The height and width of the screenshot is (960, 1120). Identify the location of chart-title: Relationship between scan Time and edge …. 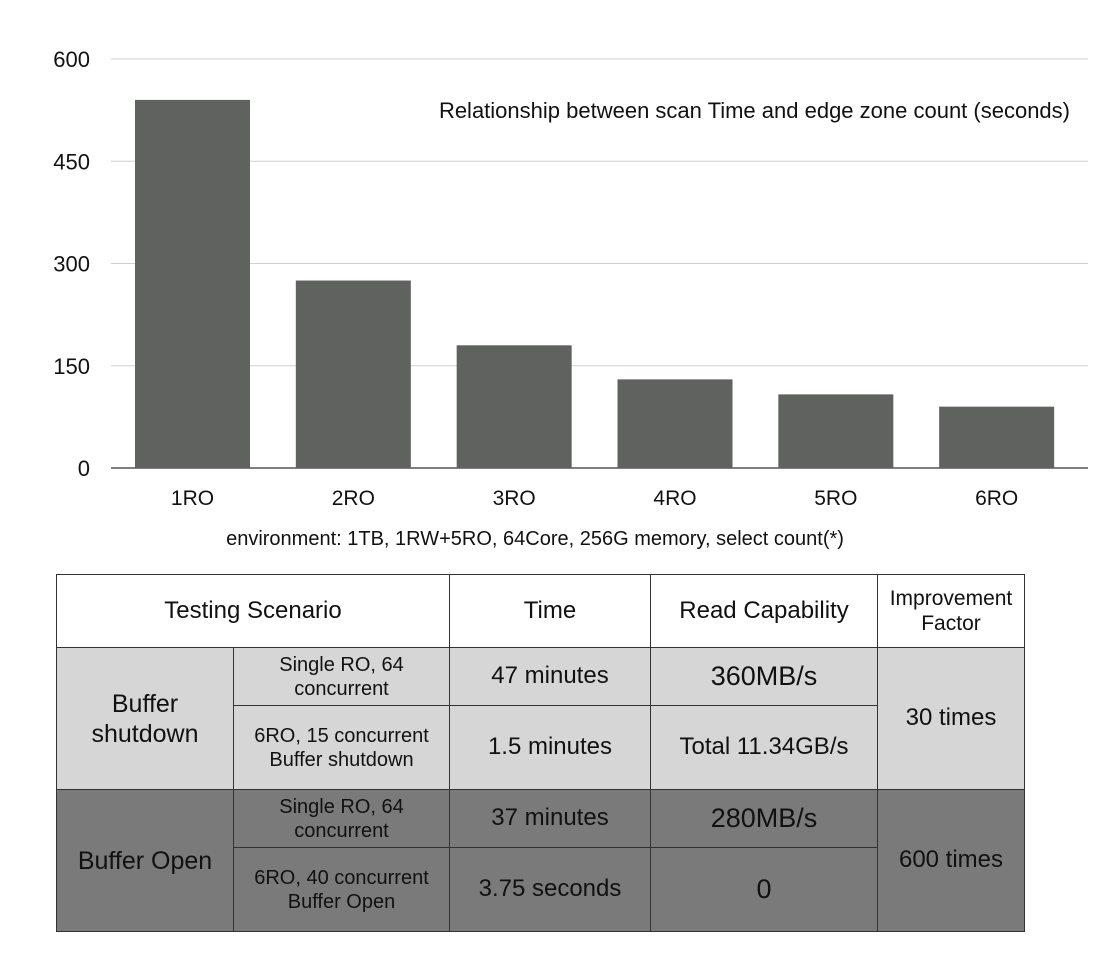
(754, 110).